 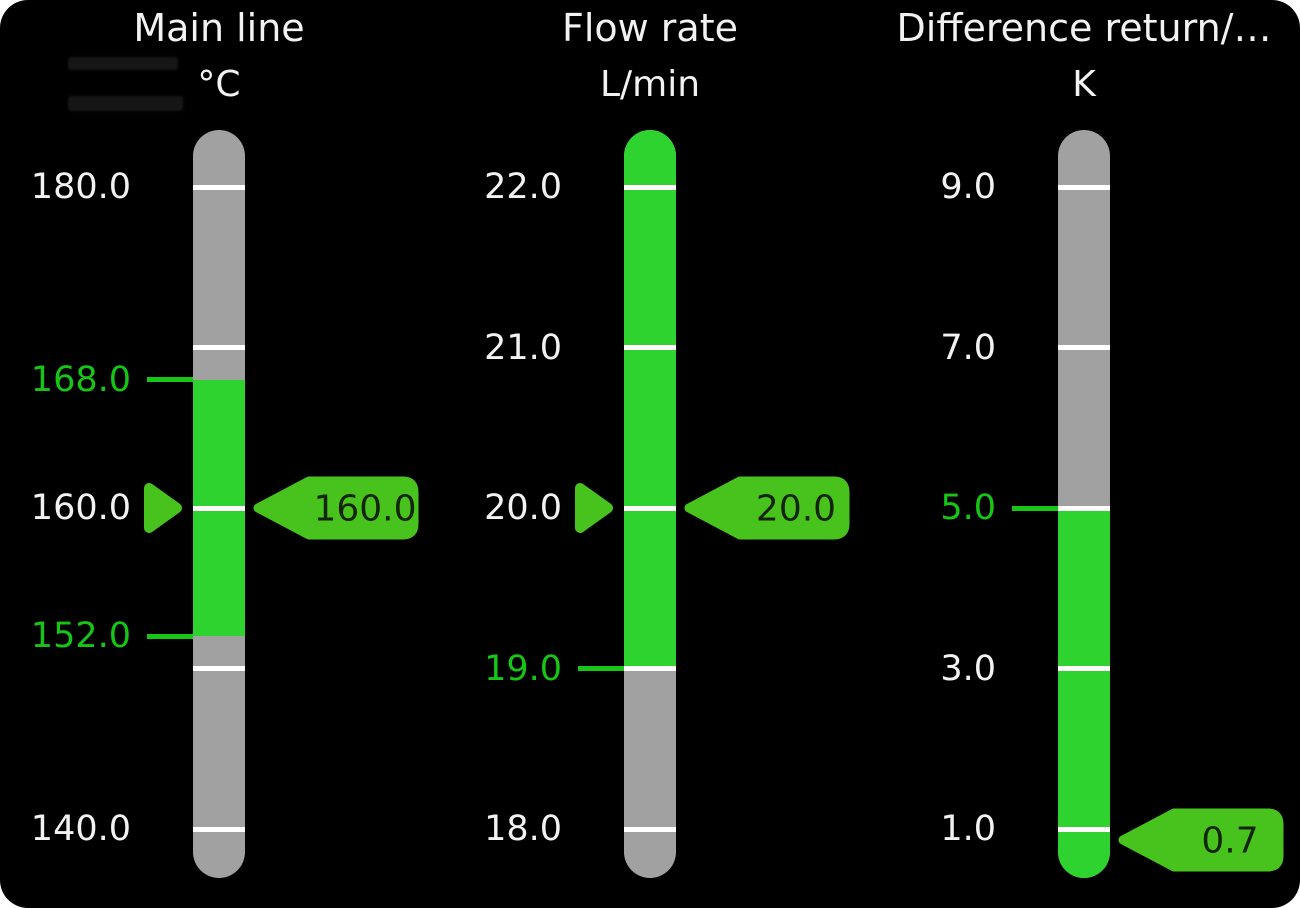 I want to click on scale-tick-label: 9.0, so click(x=968, y=187).